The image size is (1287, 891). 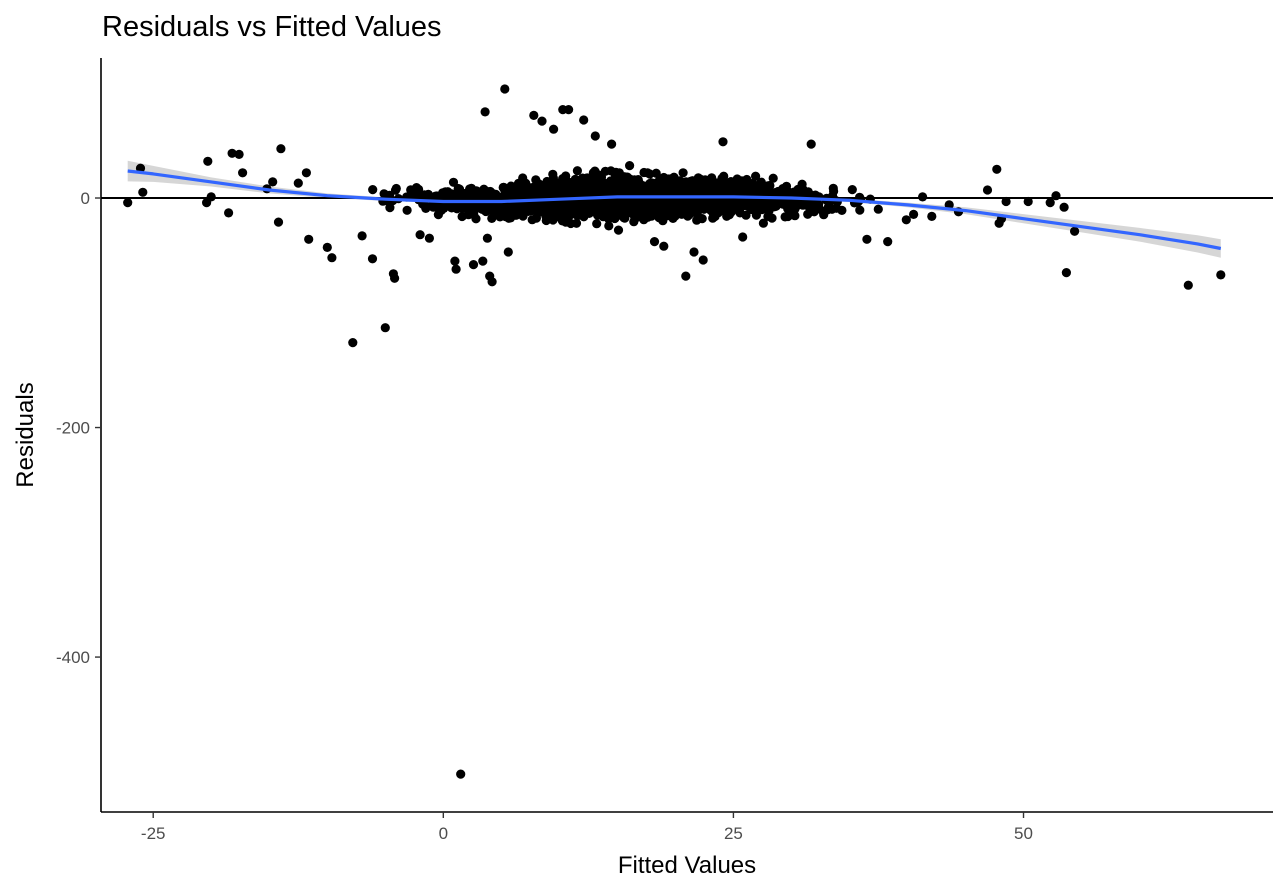 What do you see at coordinates (73, 428) in the screenshot?
I see `y-tick-label: -200` at bounding box center [73, 428].